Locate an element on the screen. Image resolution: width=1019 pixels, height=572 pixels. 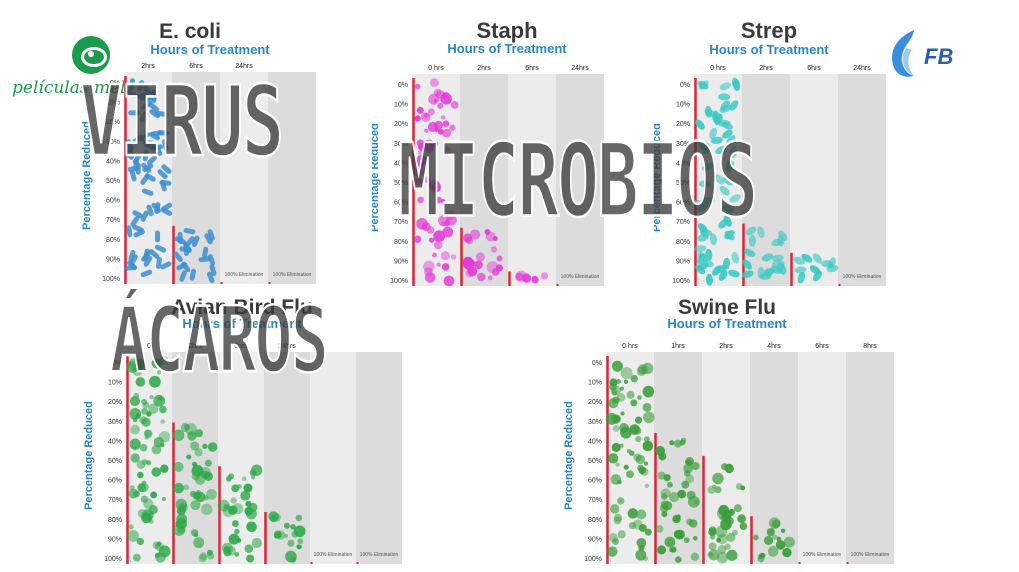
staph-column-bg is located at coordinates (484, 180).